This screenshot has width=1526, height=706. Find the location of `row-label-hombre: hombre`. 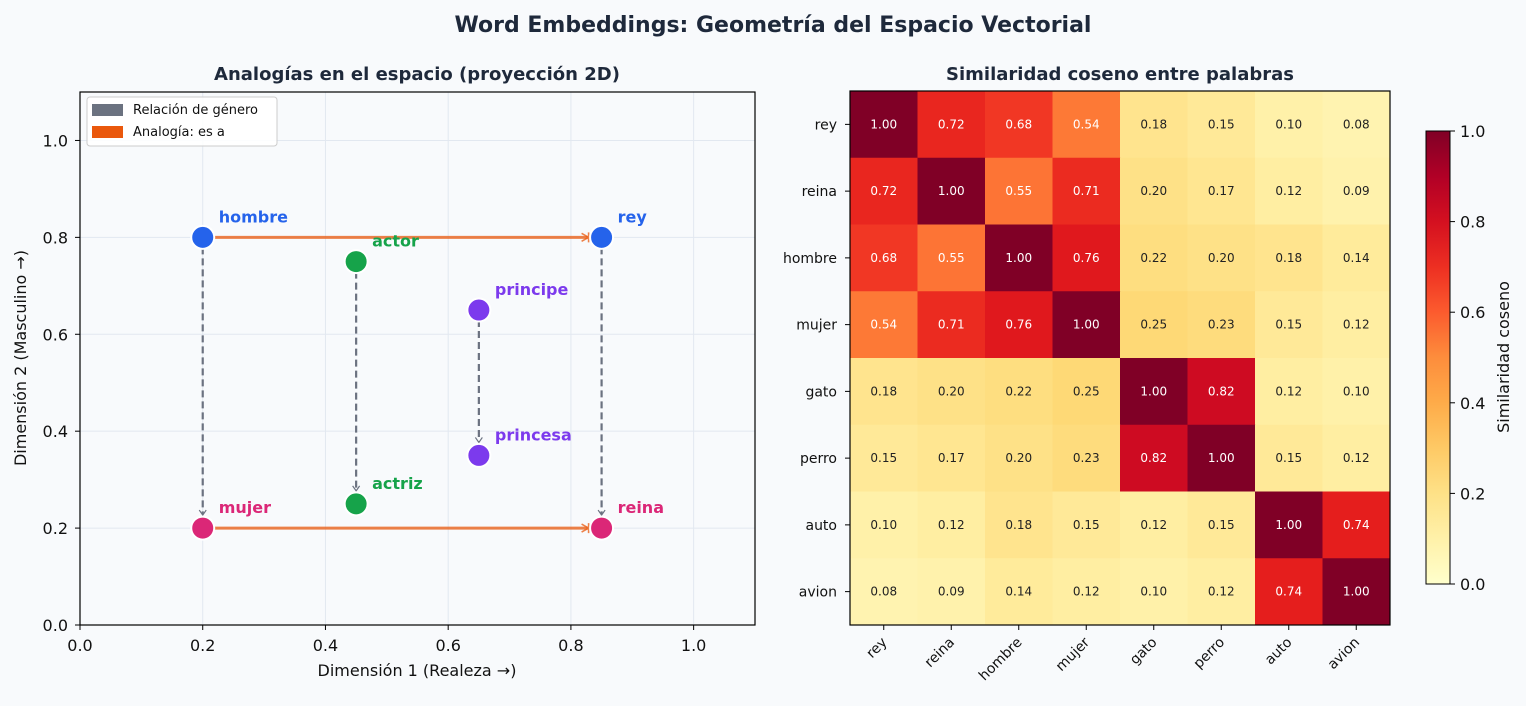

row-label-hombre: hombre is located at coordinates (810, 259).